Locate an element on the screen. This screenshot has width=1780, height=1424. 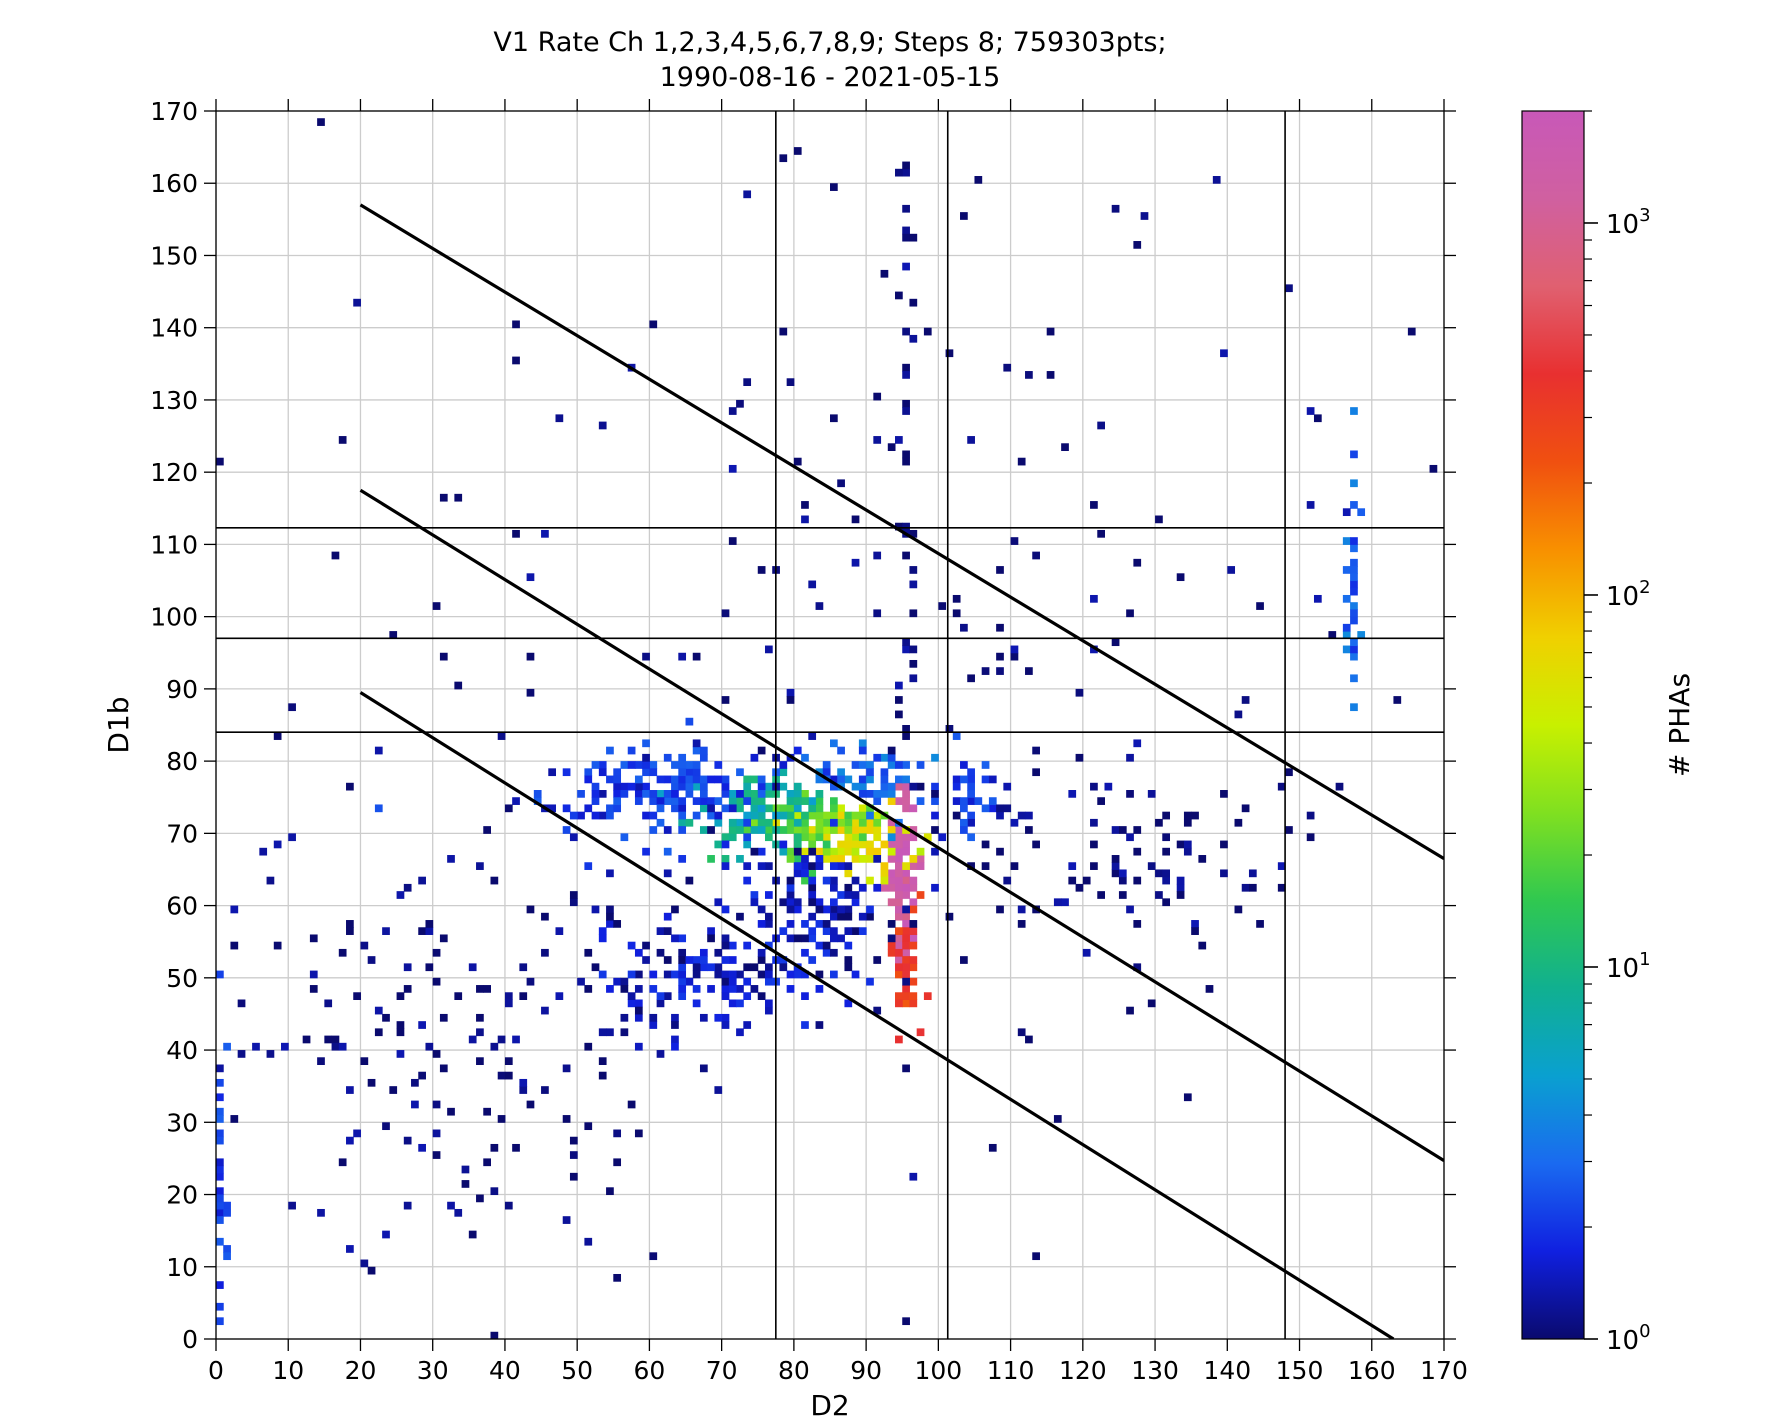
colorbar-tick-label: 100 is located at coordinates (1628, 1338).